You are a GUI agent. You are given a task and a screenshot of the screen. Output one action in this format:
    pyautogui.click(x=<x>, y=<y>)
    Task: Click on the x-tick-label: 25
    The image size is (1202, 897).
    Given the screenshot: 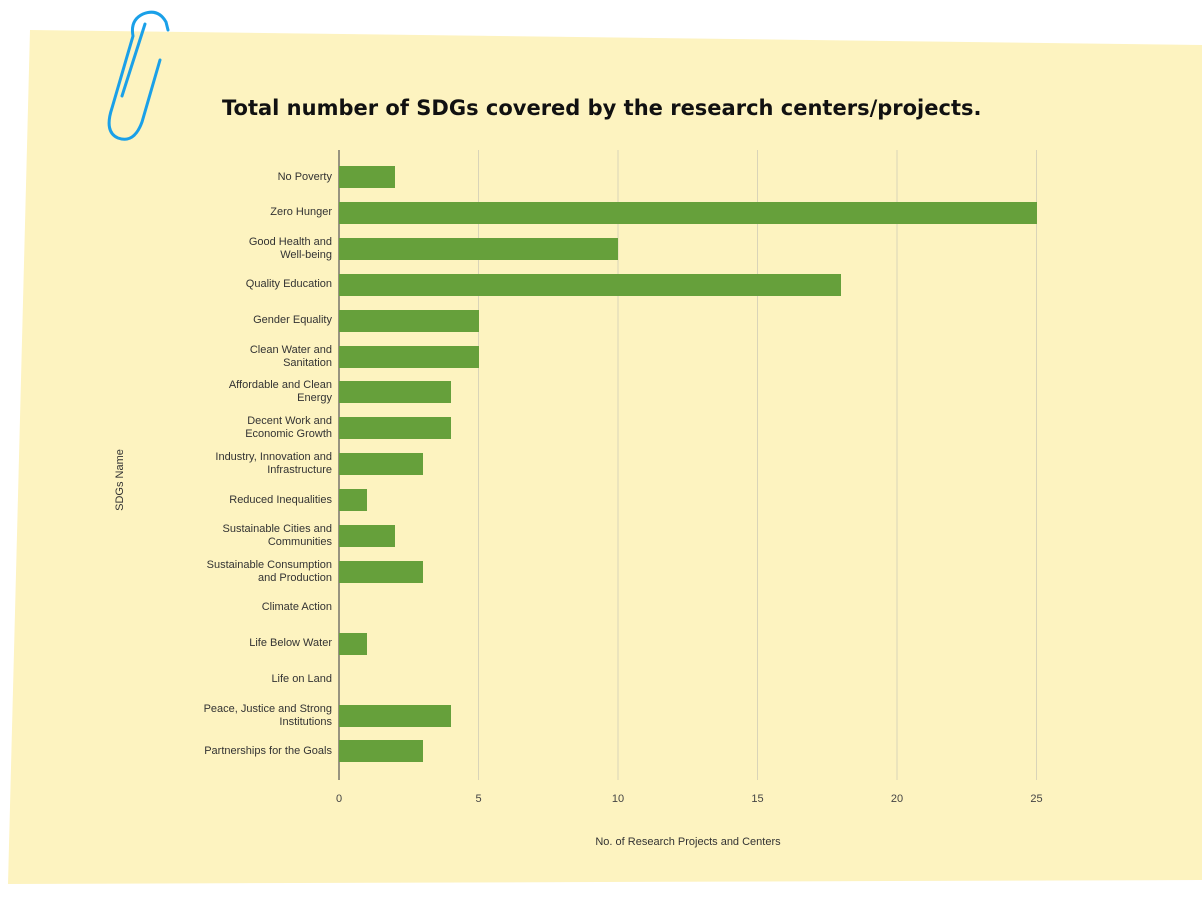 What is the action you would take?
    pyautogui.click(x=1036, y=799)
    